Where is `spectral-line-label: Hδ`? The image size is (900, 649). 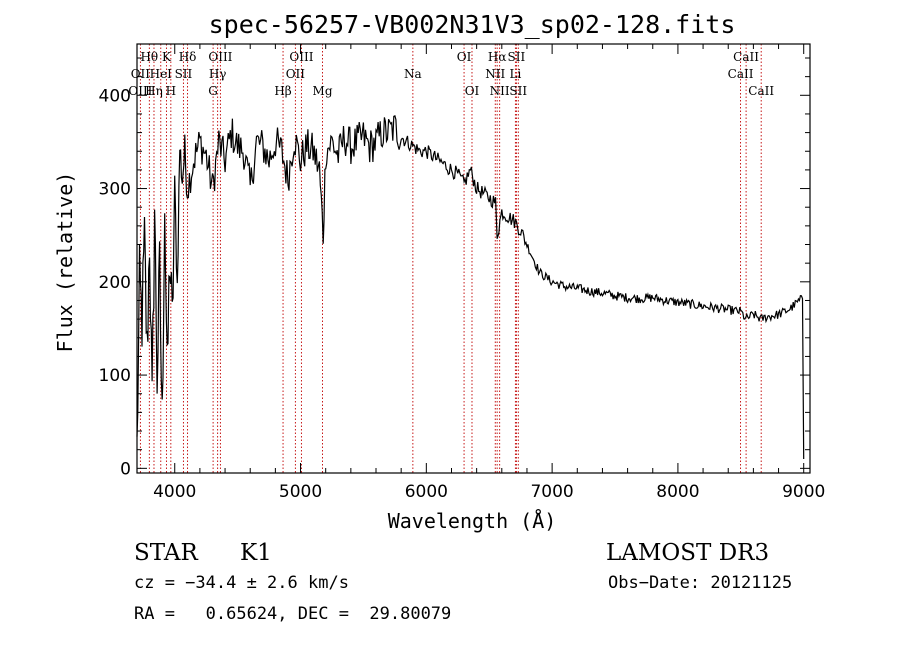 spectral-line-label: Hδ is located at coordinates (188, 57).